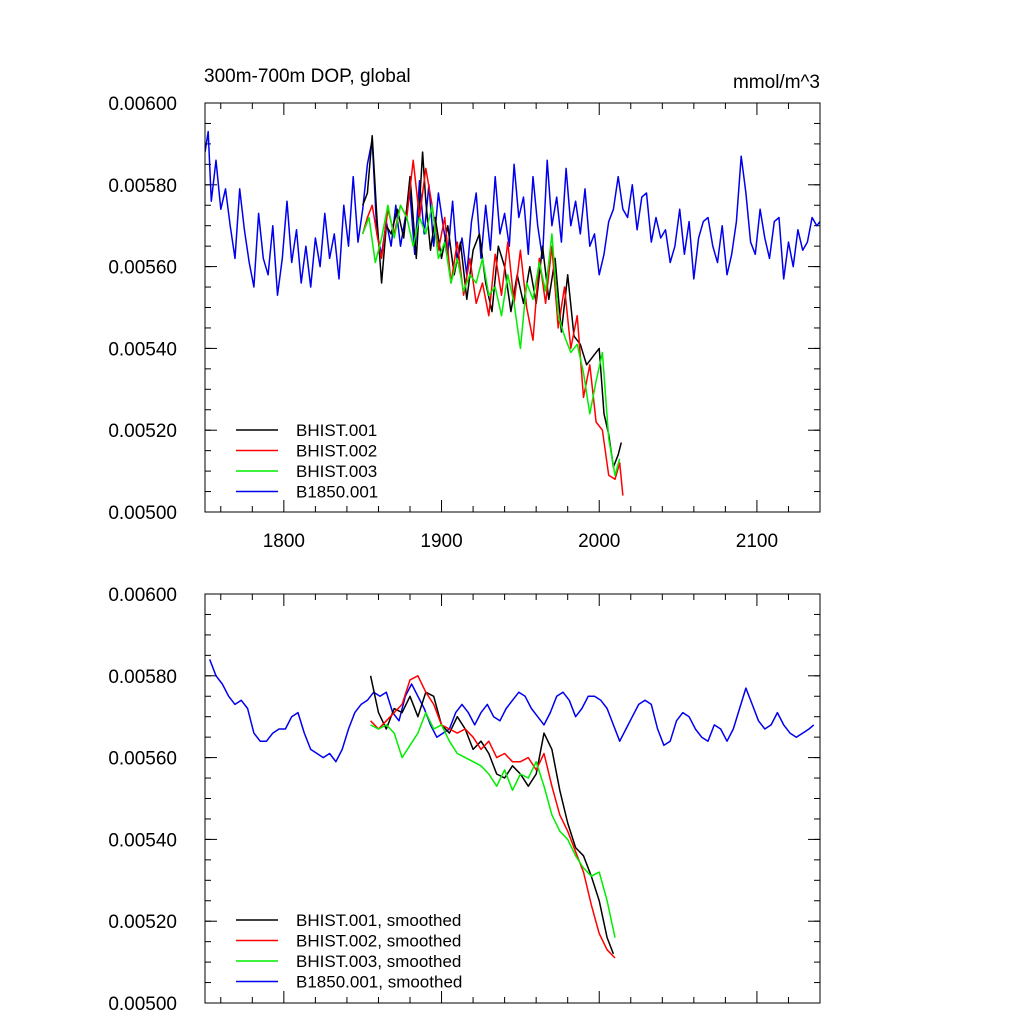  What do you see at coordinates (307, 76) in the screenshot?
I see `panel-title: 300m-700m DOP, global` at bounding box center [307, 76].